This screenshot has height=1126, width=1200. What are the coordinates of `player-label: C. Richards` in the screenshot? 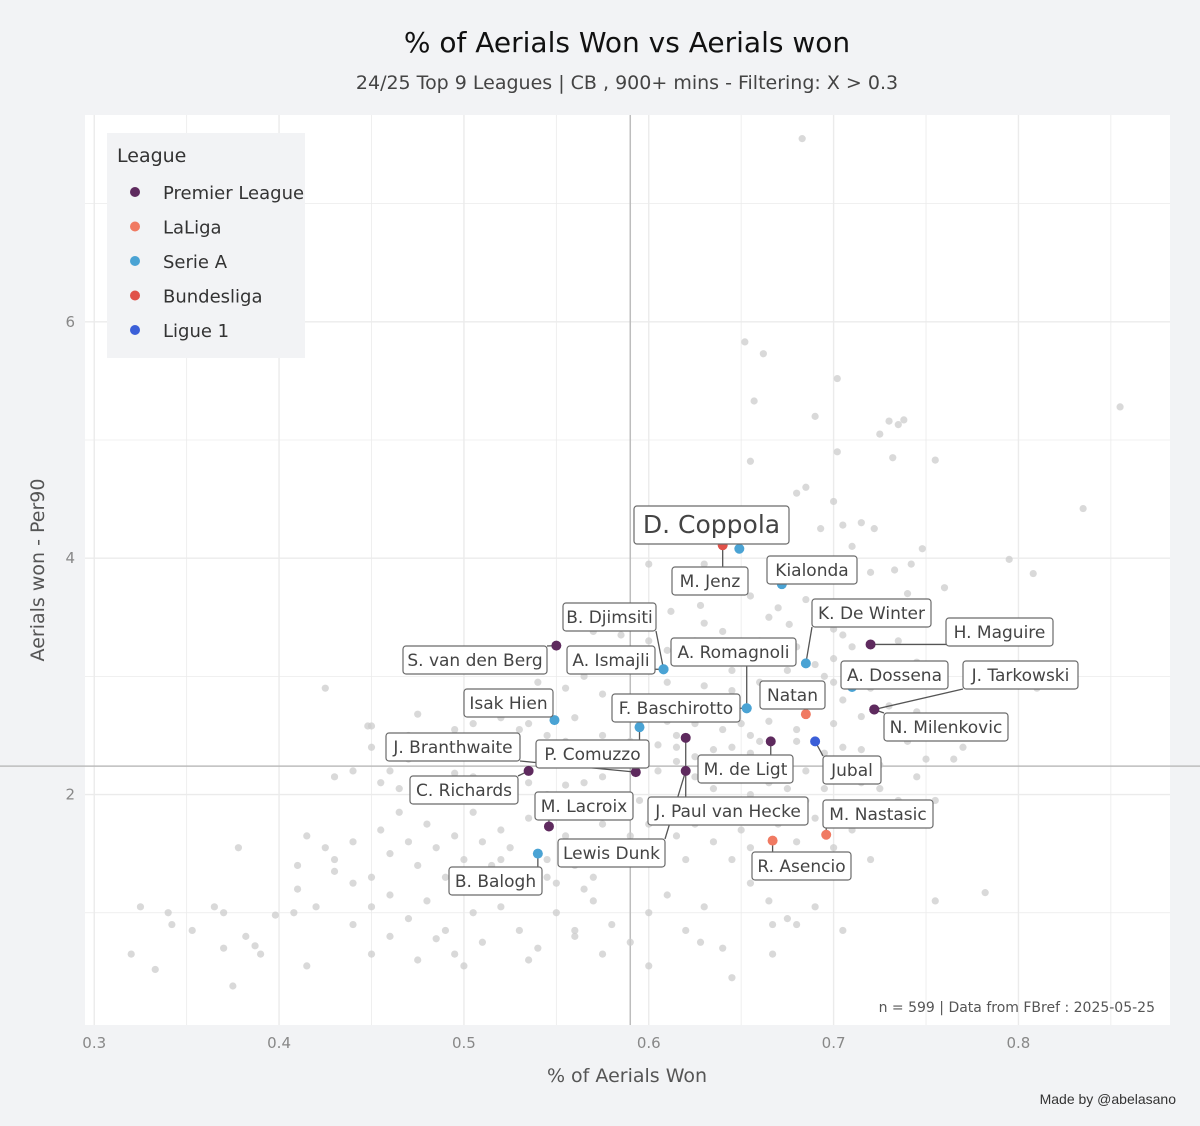 It's located at (464, 791).